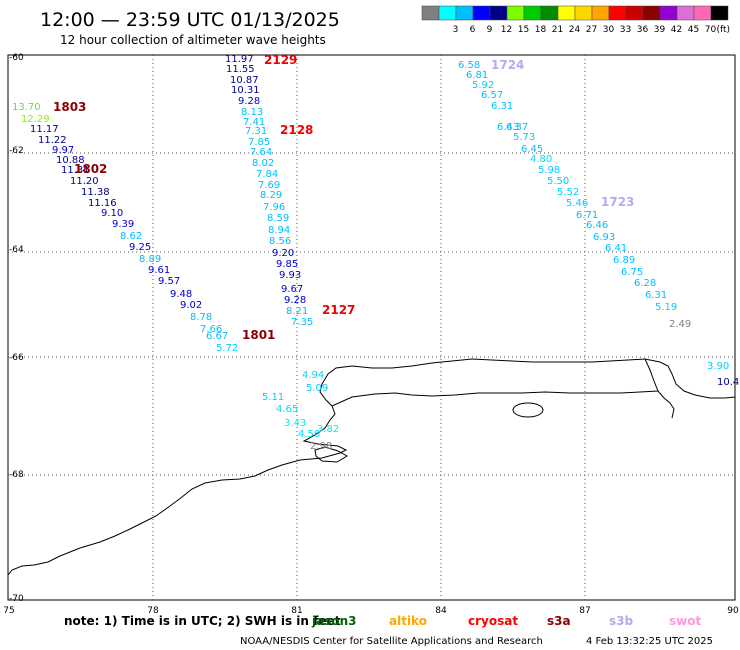 This screenshot has height=650, width=740. Describe the element at coordinates (502, 106) in the screenshot. I see `wave-height-label: 6.31` at that location.